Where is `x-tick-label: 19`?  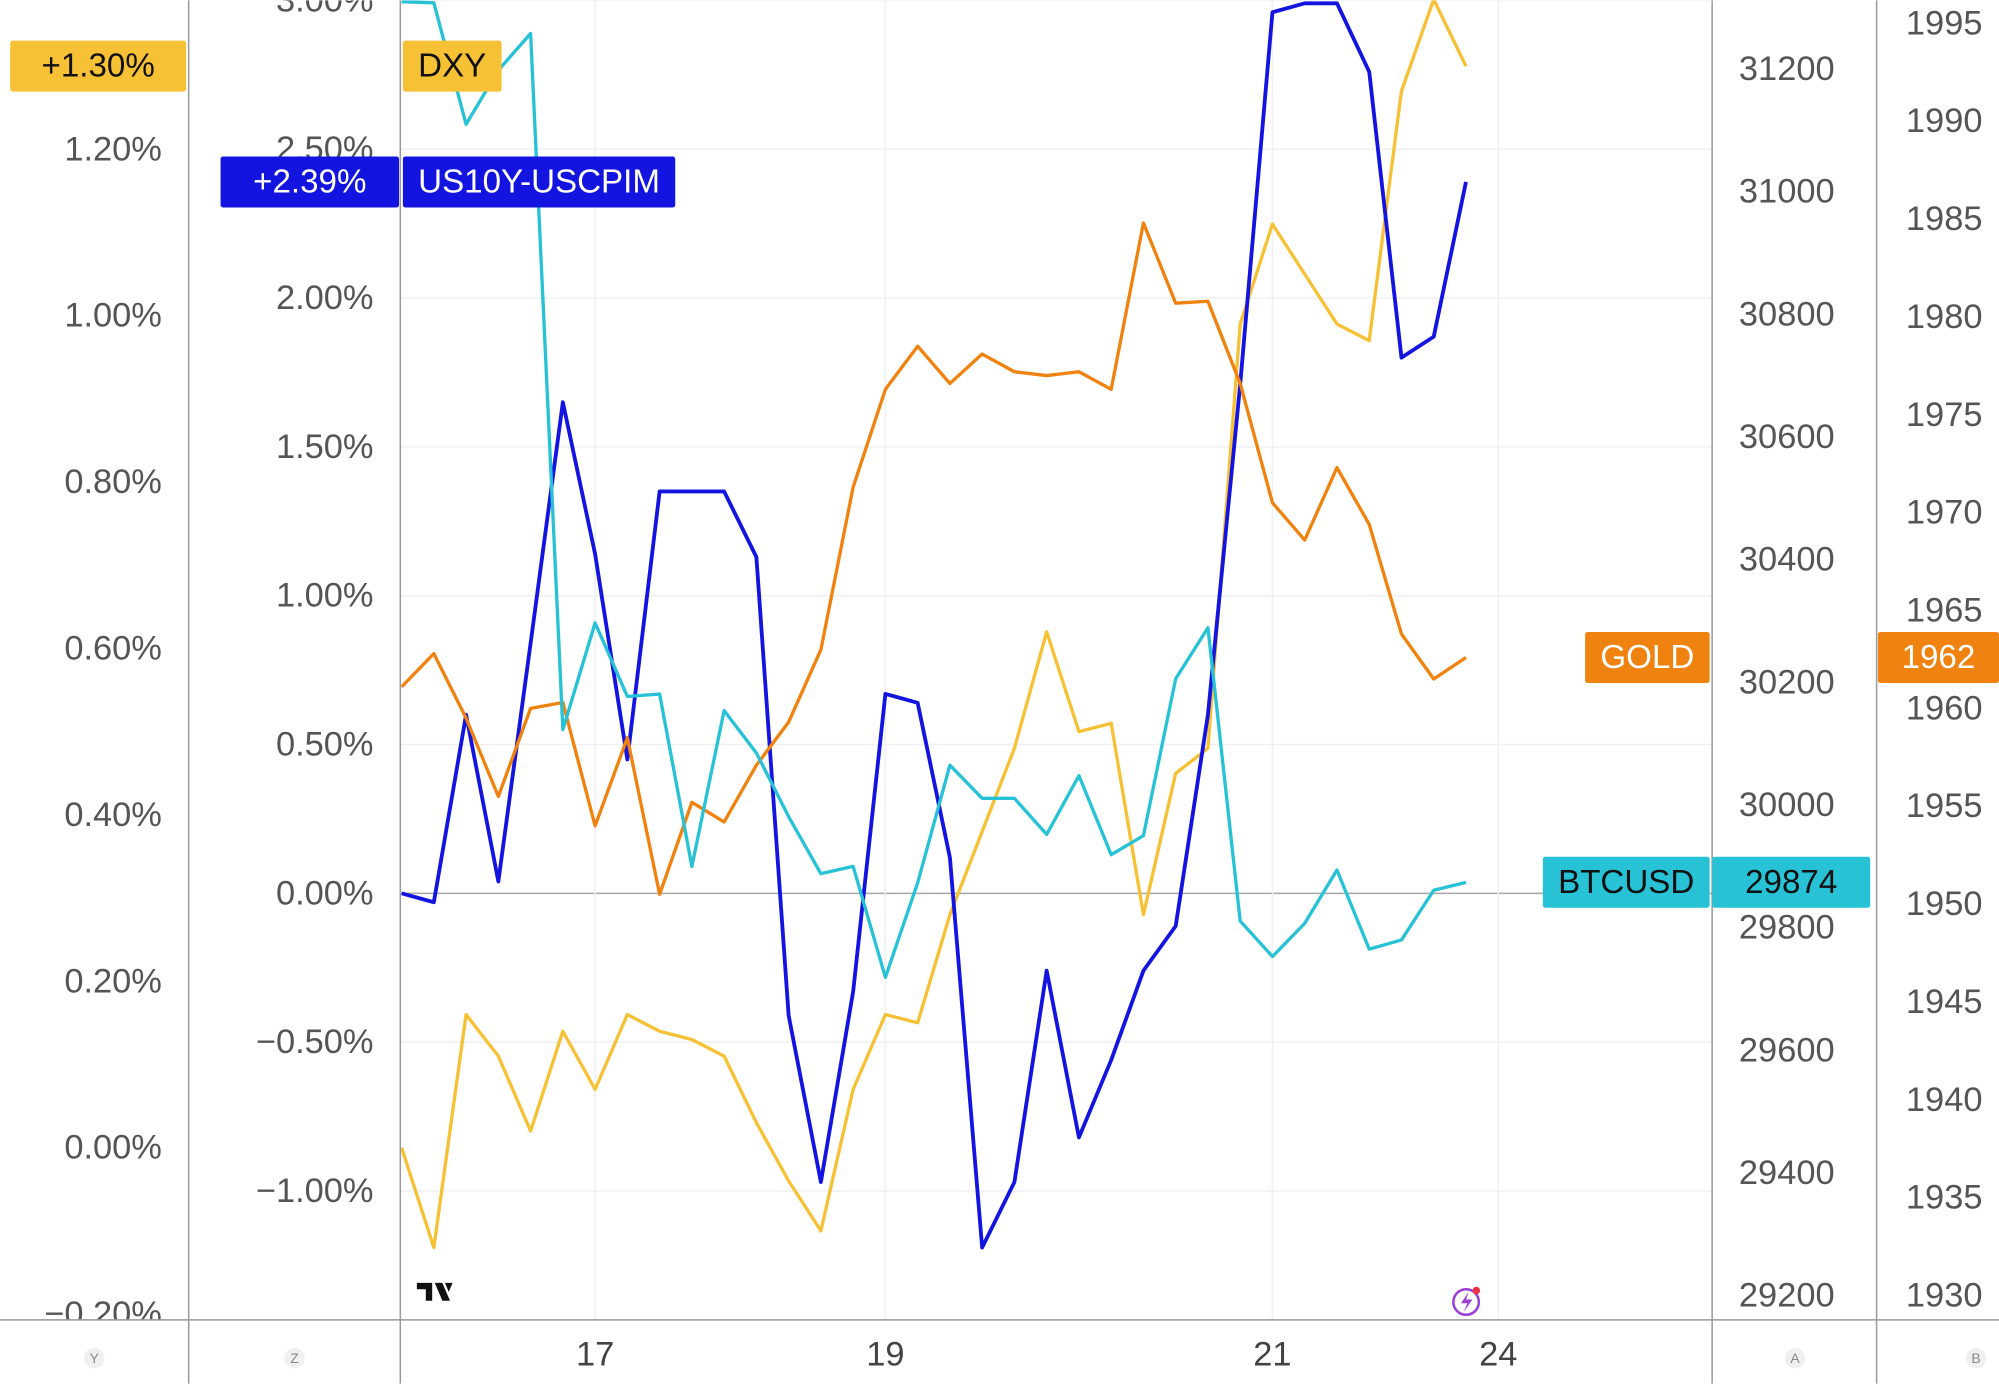 x-tick-label: 19 is located at coordinates (885, 1354).